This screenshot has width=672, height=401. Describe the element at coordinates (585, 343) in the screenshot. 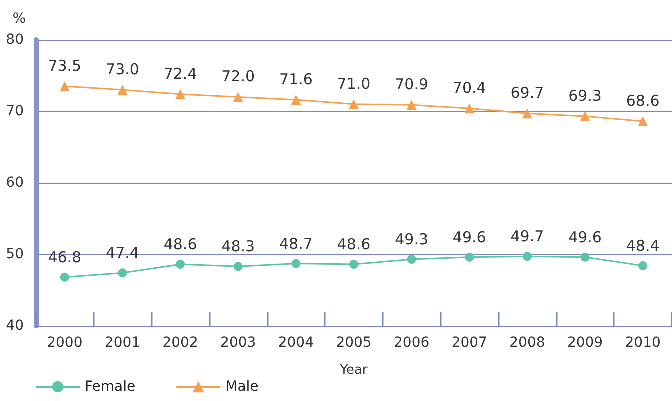

I see `x-tick-label: 2009` at that location.